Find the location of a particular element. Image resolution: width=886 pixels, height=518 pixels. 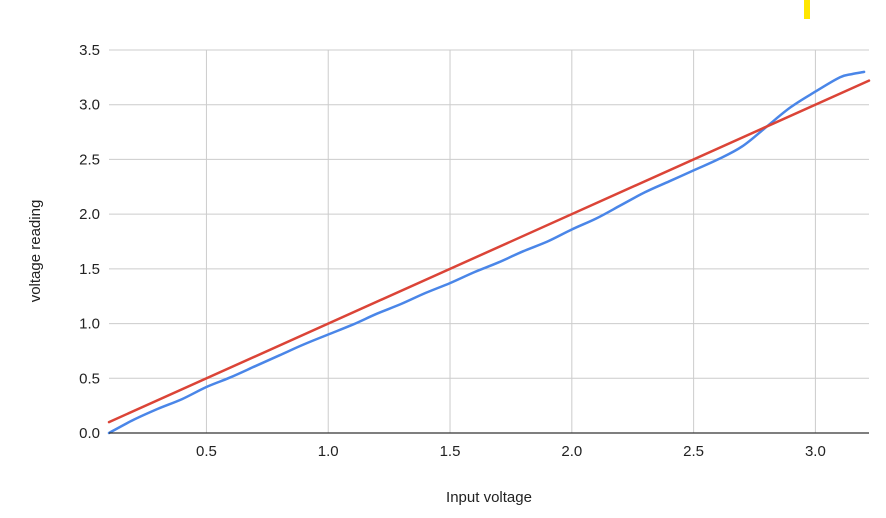

x-tick-label: 3.0 is located at coordinates (815, 451).